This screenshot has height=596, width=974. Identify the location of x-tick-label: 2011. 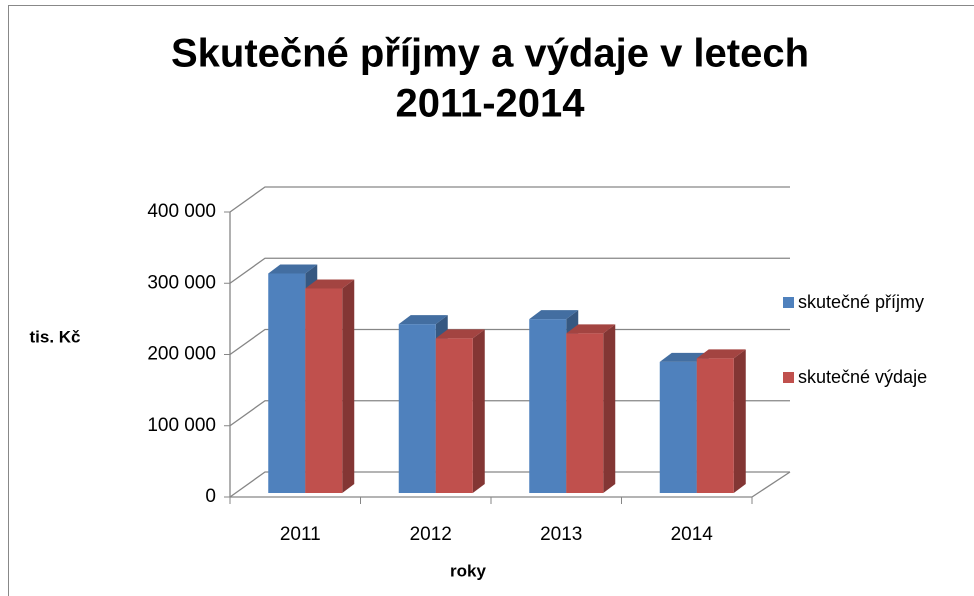
(300, 534).